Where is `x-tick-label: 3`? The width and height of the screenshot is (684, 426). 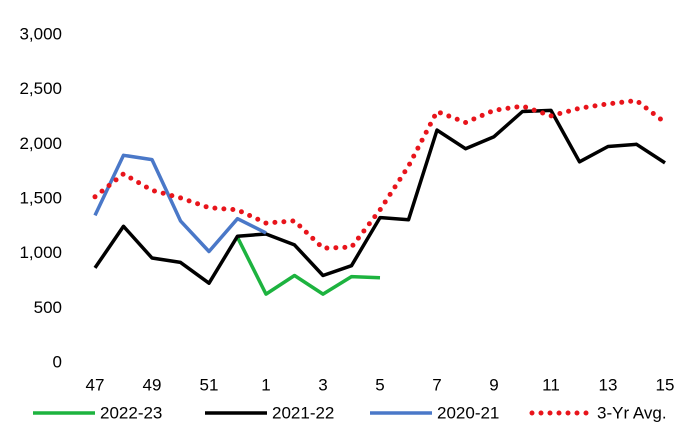
x-tick-label: 3 is located at coordinates (322, 384).